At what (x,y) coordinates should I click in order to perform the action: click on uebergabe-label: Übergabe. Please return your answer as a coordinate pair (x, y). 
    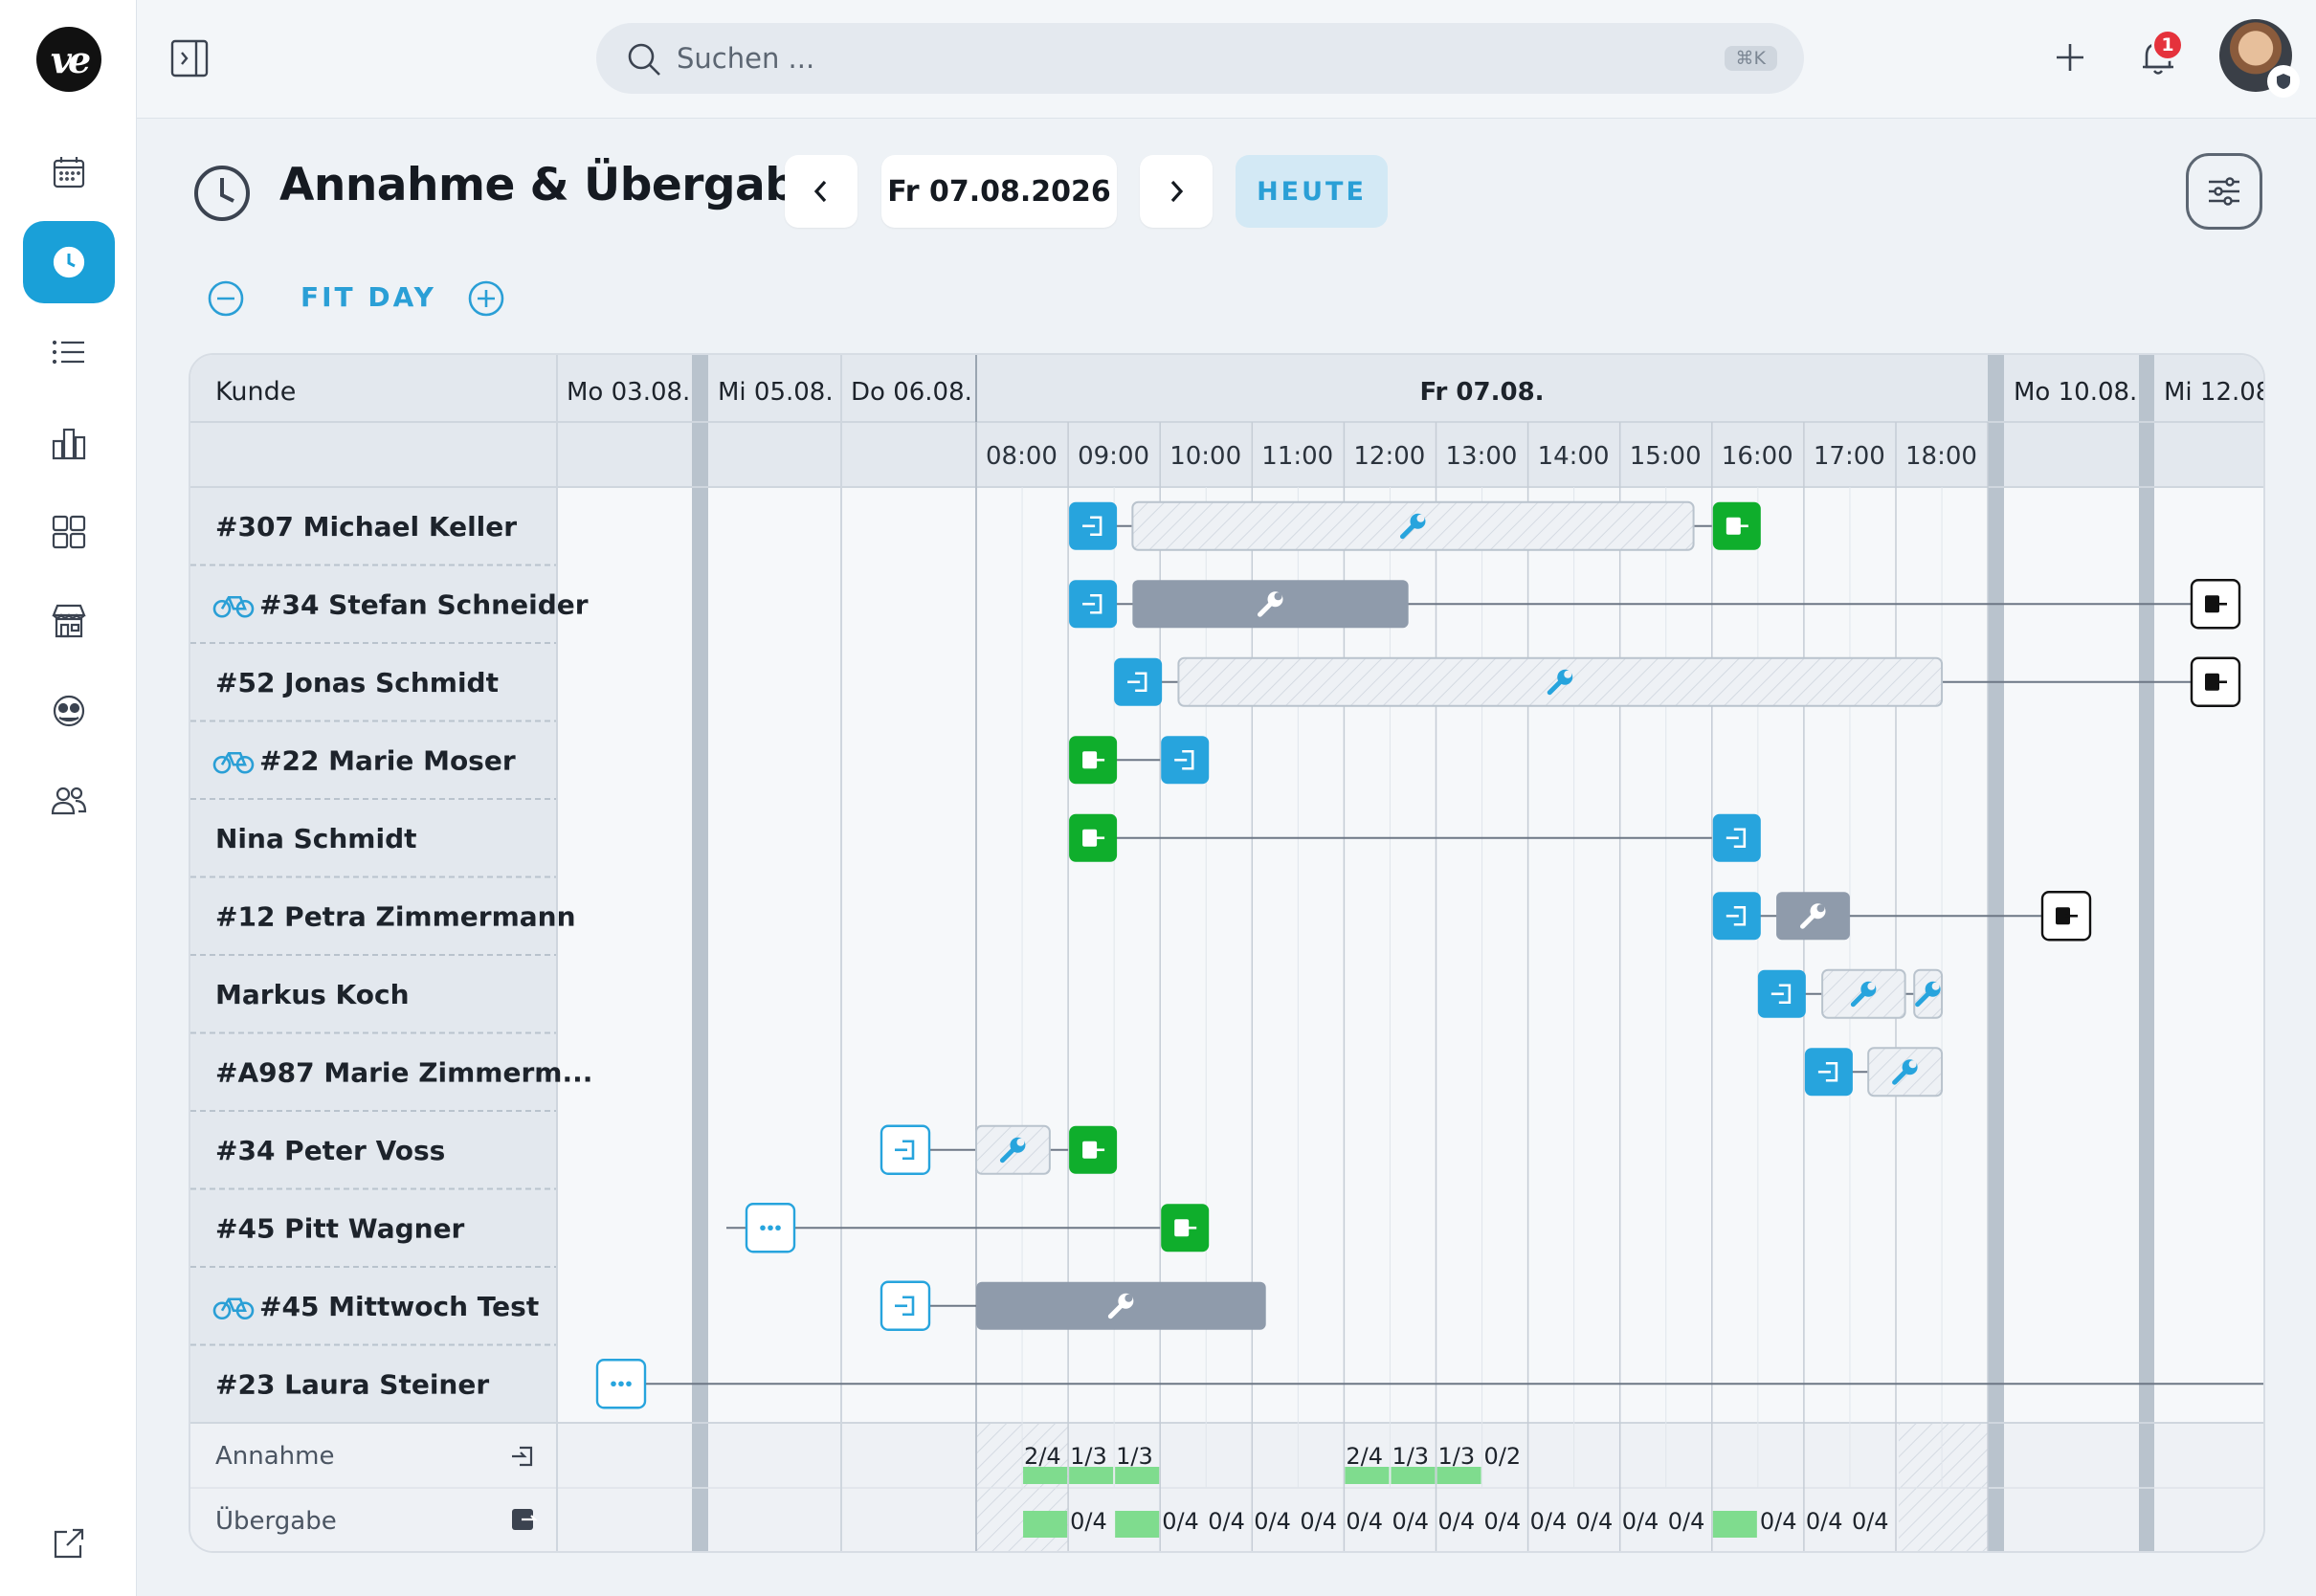
    Looking at the image, I should click on (276, 1521).